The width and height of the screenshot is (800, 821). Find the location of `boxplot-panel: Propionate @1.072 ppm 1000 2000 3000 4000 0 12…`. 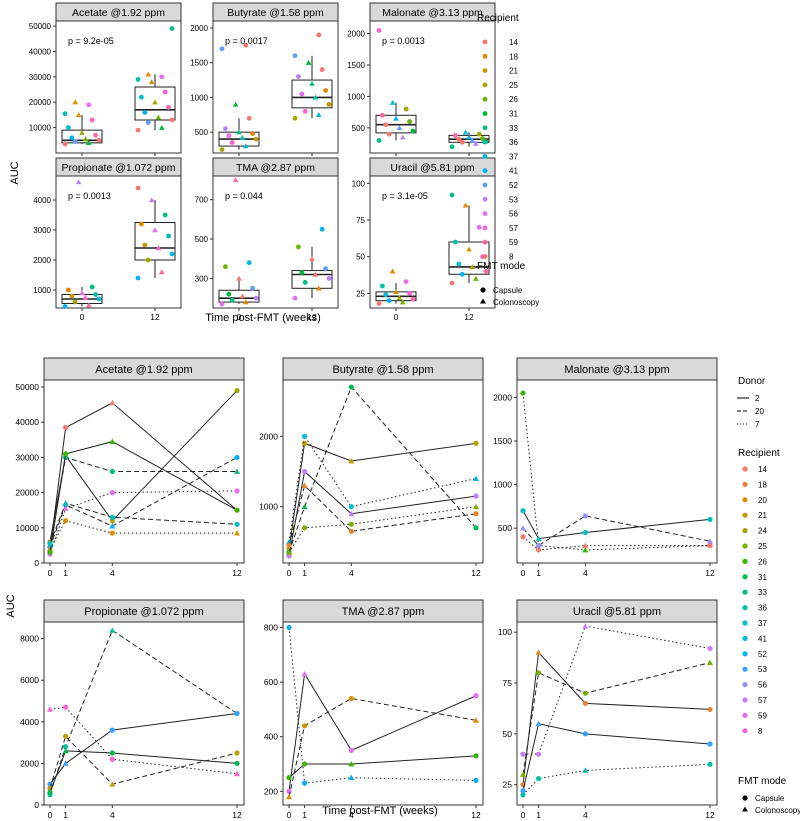

boxplot-panel: Propionate @1.072 ppm 1000 2000 3000 4000 0 12… is located at coordinates (107, 239).